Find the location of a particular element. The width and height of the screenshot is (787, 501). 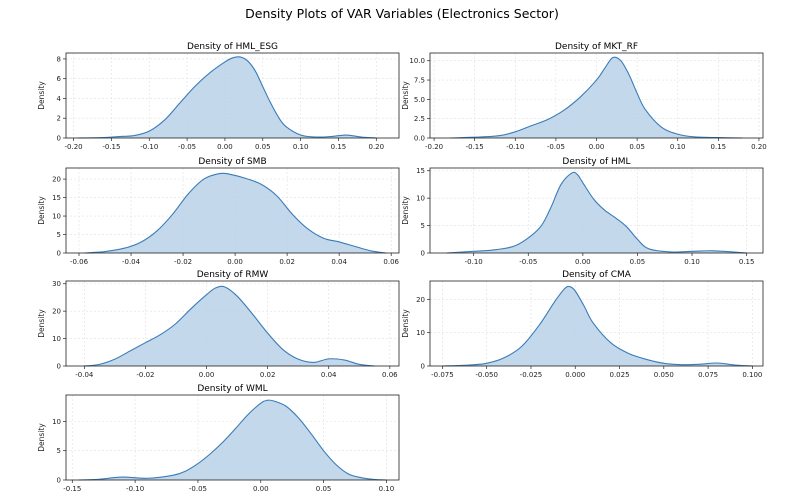

y-tick-label: 8 is located at coordinates (59, 59).